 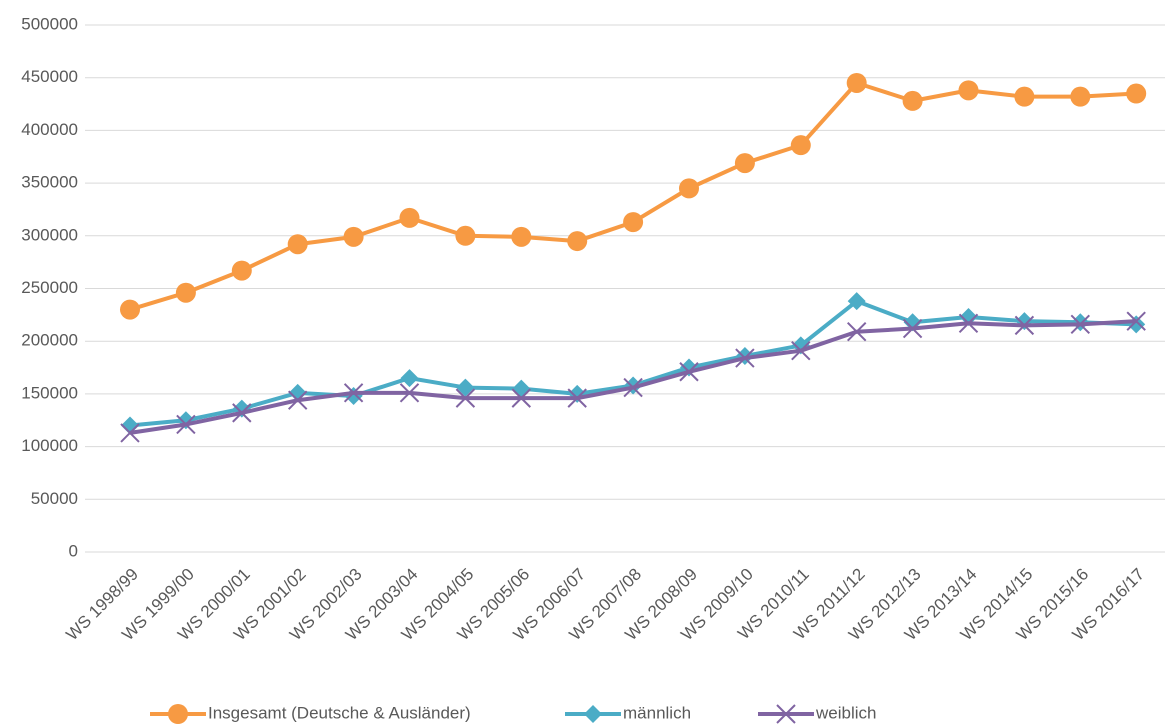 What do you see at coordinates (49, 340) in the screenshot?
I see `y-tick-label: 200000` at bounding box center [49, 340].